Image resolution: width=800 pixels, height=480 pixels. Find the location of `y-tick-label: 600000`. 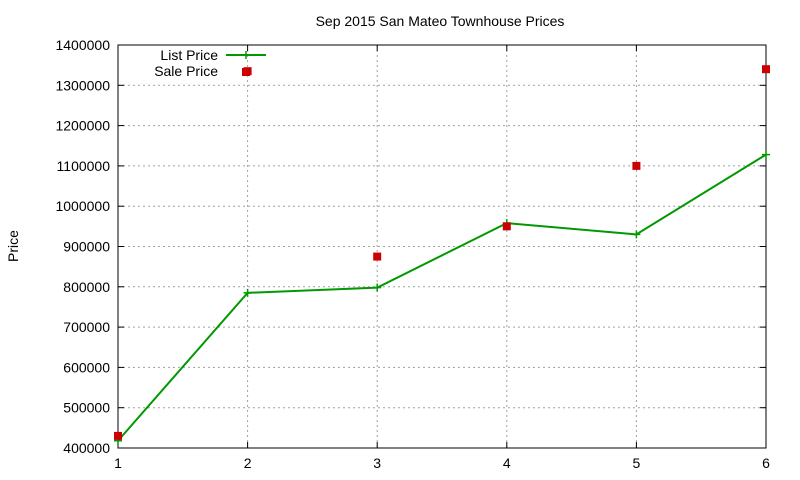

y-tick-label: 600000 is located at coordinates (86, 367).